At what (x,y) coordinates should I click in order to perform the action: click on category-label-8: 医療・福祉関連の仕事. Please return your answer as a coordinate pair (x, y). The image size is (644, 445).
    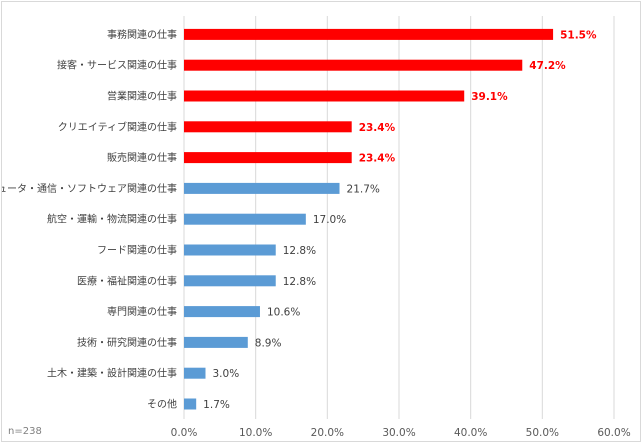
    Looking at the image, I should click on (127, 280).